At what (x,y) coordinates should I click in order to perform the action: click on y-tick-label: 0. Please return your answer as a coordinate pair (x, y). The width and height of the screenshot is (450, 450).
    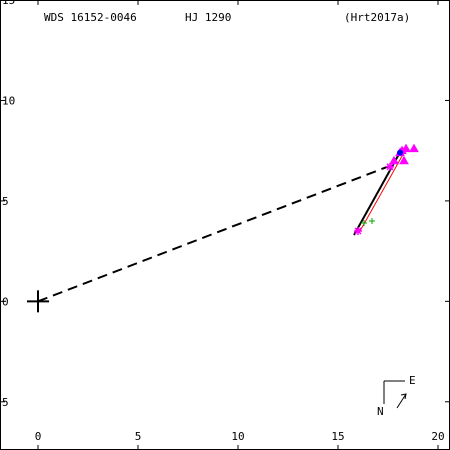
    Looking at the image, I should click on (5, 301).